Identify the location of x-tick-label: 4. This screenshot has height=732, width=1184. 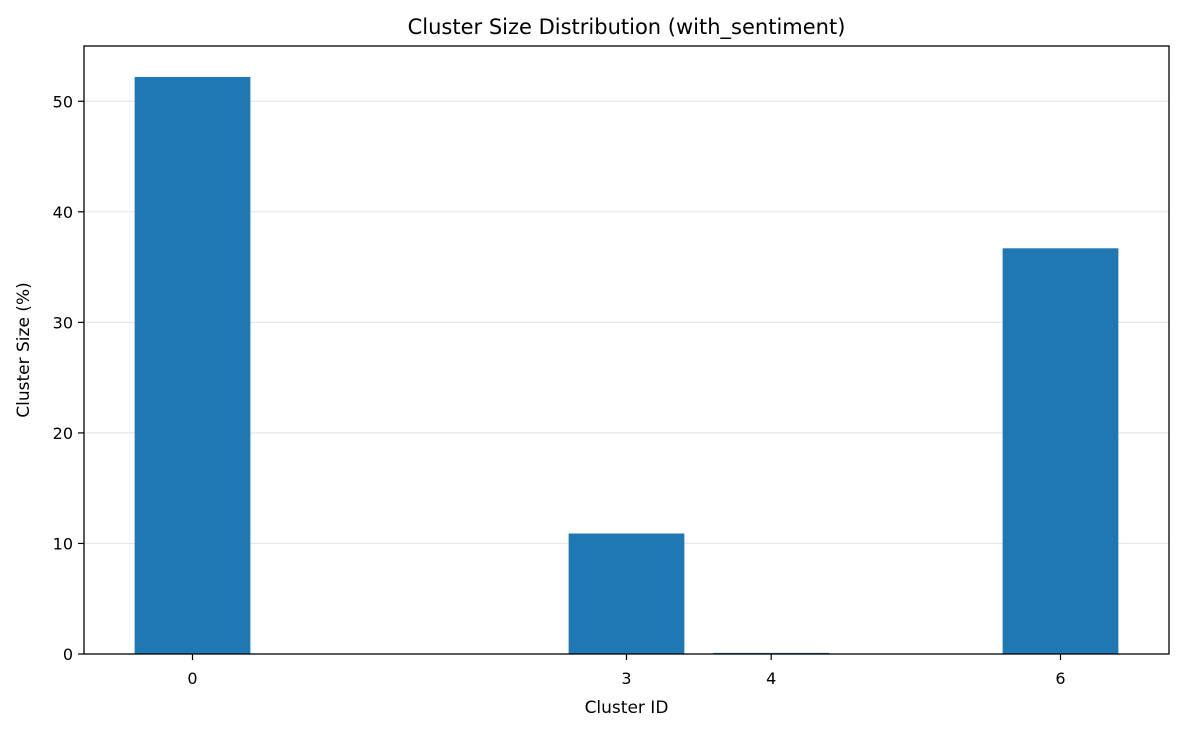
(771, 678).